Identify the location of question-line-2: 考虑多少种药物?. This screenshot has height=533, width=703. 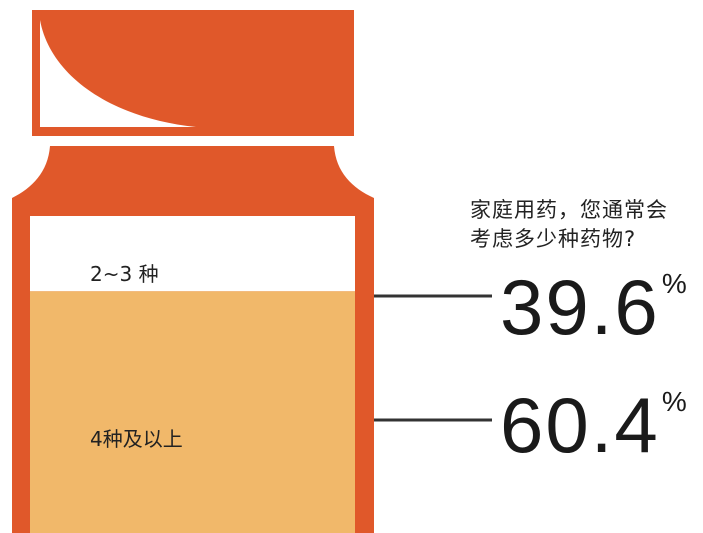
(553, 239).